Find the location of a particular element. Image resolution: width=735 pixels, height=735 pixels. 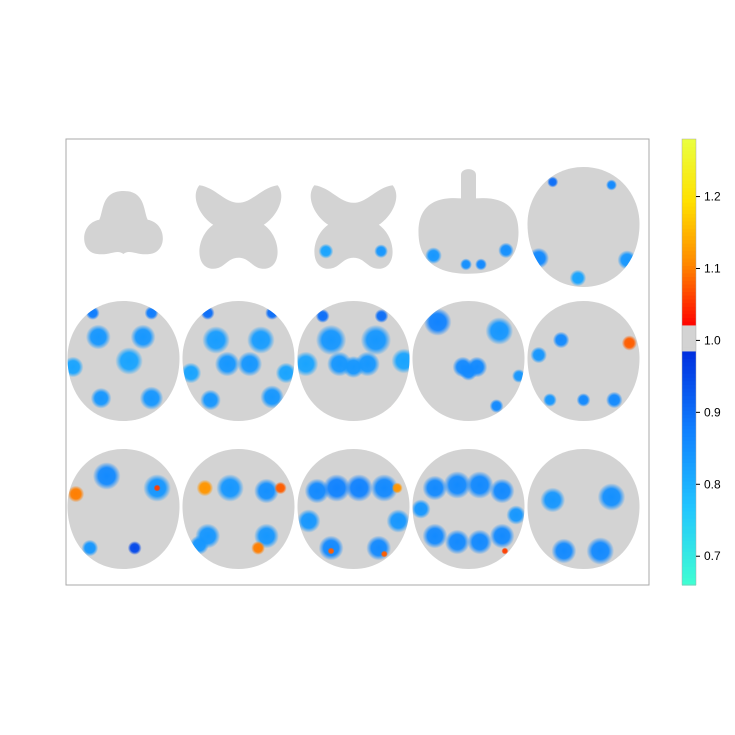

slice-outline is located at coordinates (583, 361).